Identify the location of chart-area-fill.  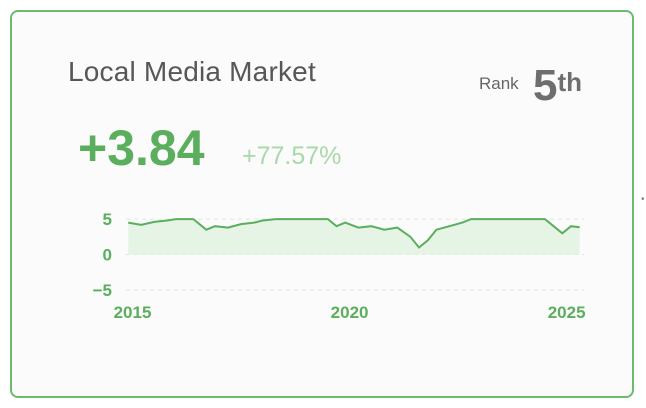
(354, 237).